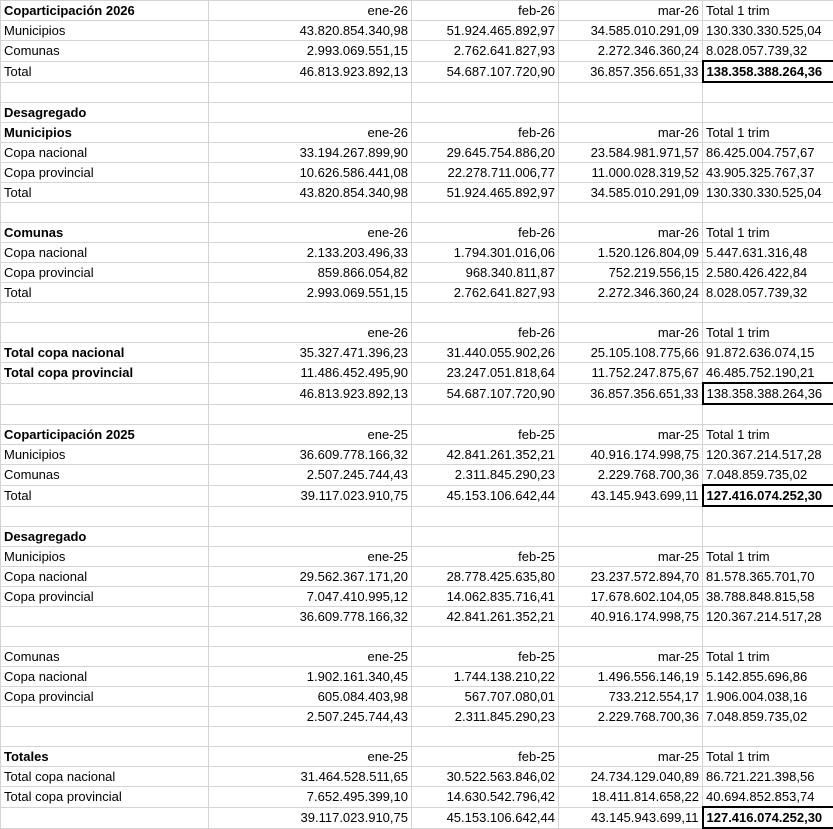 Image resolution: width=833 pixels, height=829 pixels. I want to click on cell: 2.762.641.827,93, so click(485, 51).